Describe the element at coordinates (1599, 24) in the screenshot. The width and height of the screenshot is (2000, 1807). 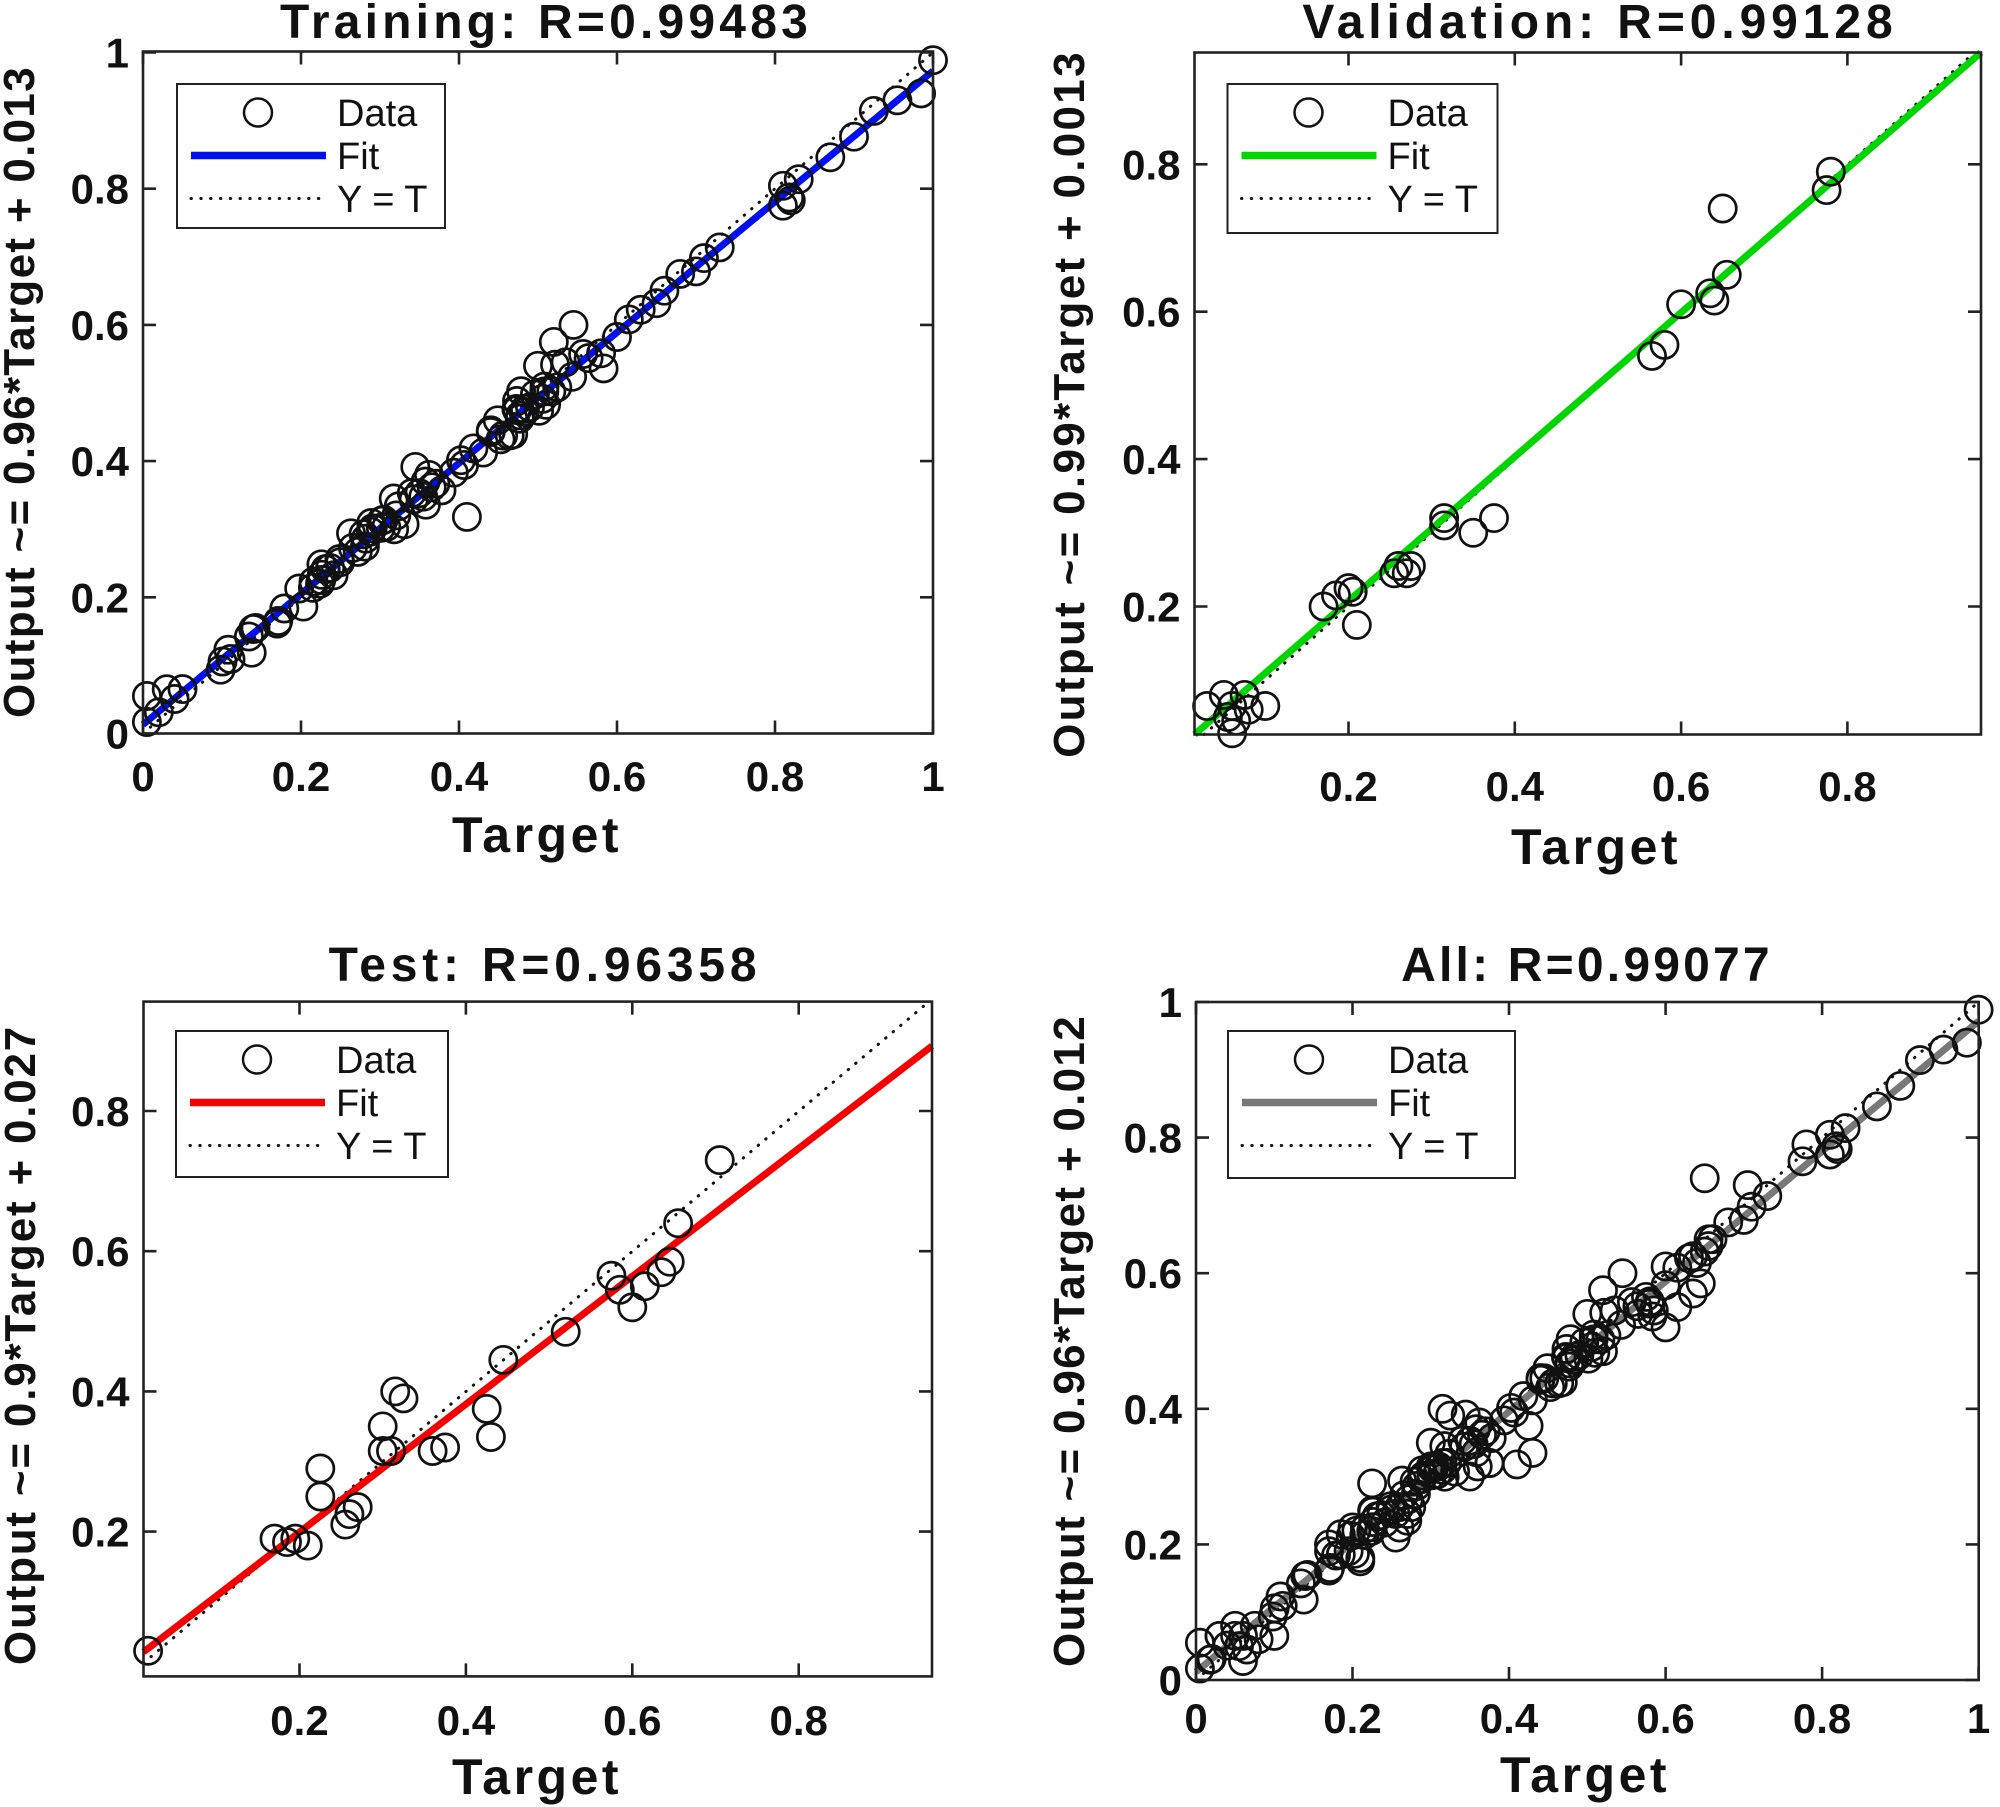
I see `svg-text: Validation: R=0.99128` at that location.